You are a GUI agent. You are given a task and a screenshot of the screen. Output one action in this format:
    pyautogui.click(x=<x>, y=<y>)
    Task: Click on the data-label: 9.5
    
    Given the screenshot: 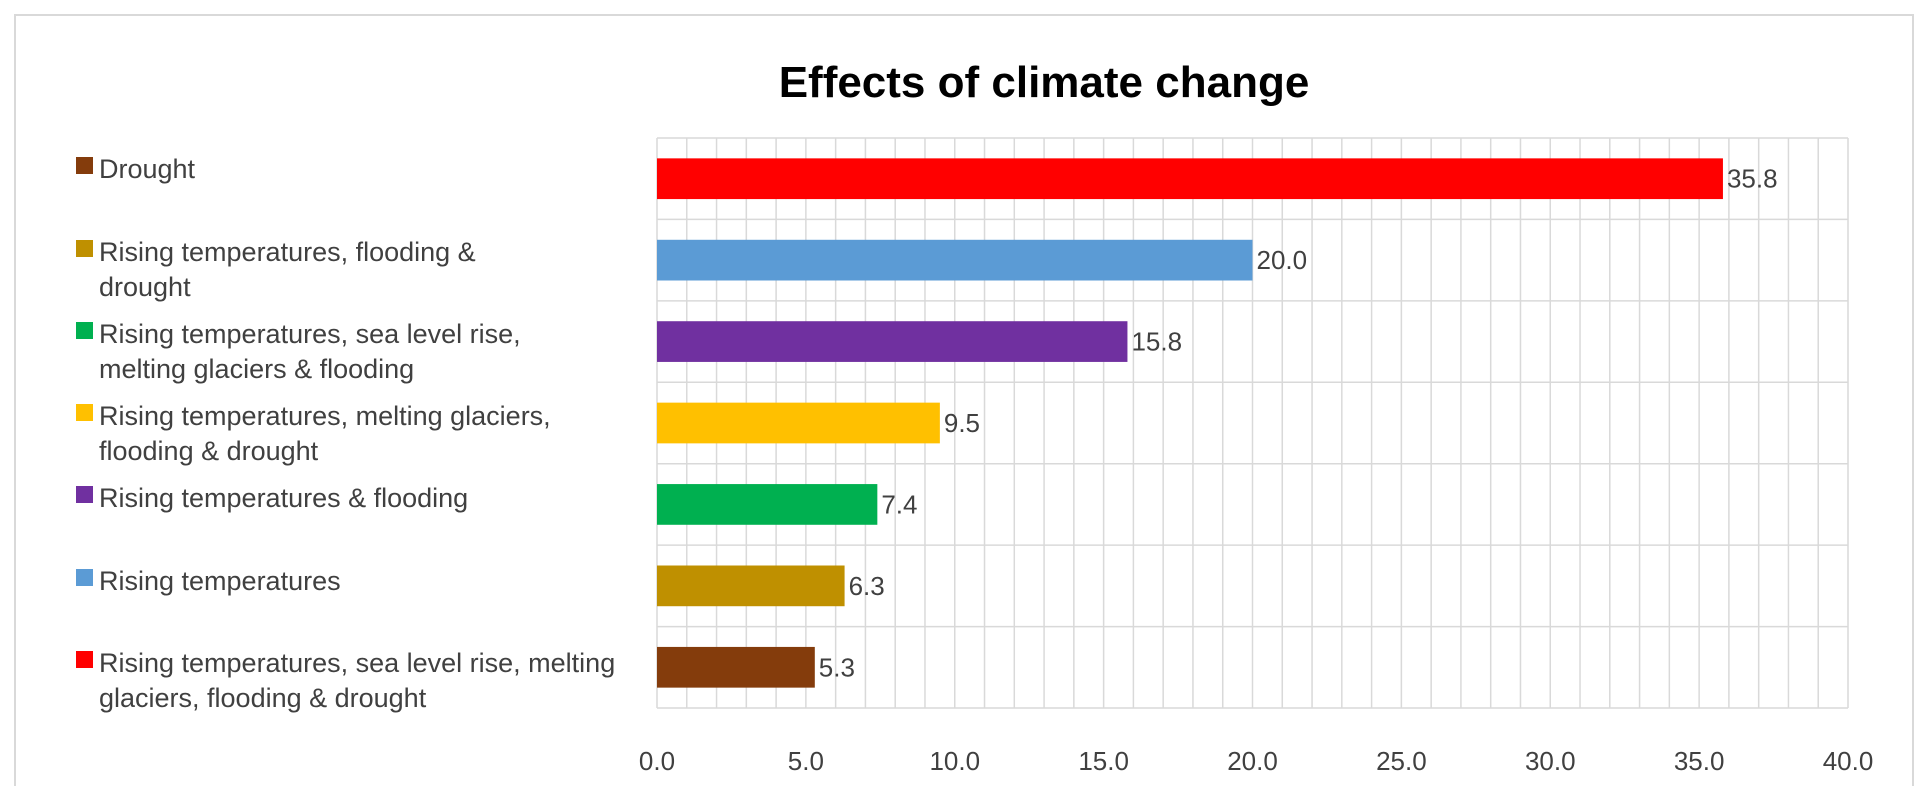 What is the action you would take?
    pyautogui.click(x=962, y=423)
    